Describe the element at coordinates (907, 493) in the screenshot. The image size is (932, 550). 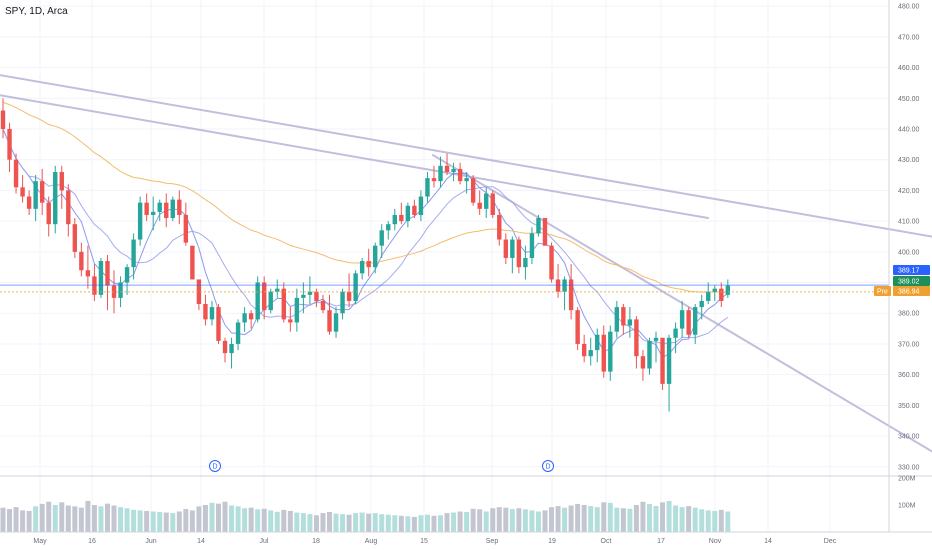
I see `volume-axis: 100M 200M` at that location.